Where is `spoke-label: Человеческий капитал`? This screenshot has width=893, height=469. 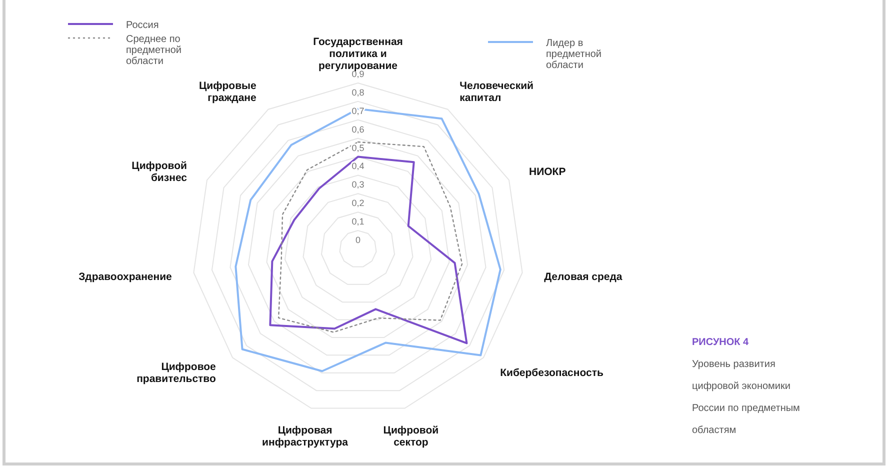
spoke-label: Человеческий капитал is located at coordinates (497, 92).